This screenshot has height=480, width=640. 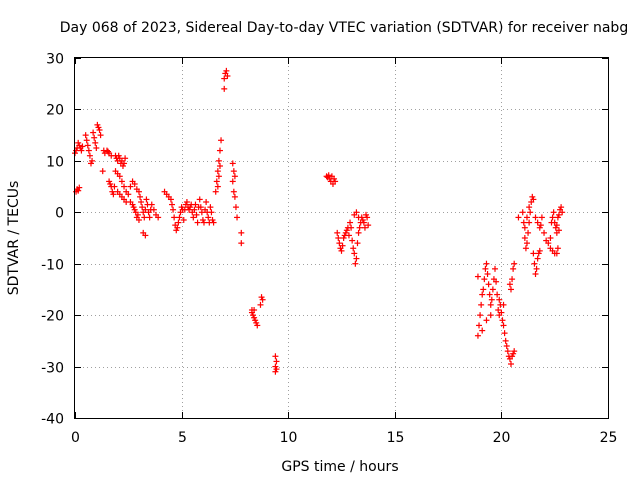 What do you see at coordinates (609, 438) in the screenshot?
I see `x-tick-label: 25` at bounding box center [609, 438].